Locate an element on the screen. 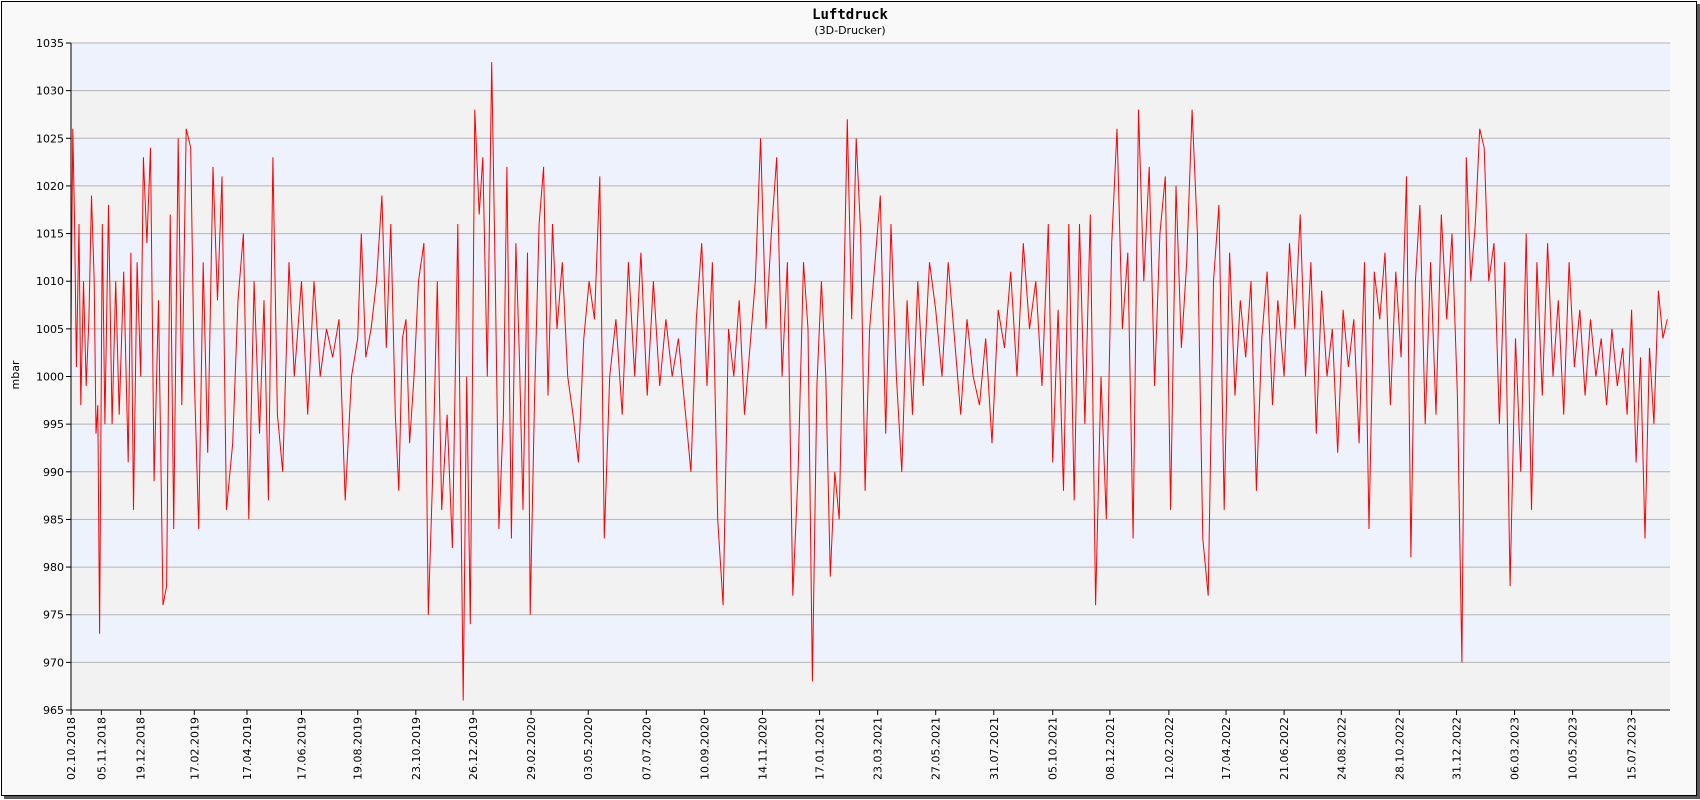 The width and height of the screenshot is (1700, 800). x-tick-label: 27.05.2021 is located at coordinates (936, 748).